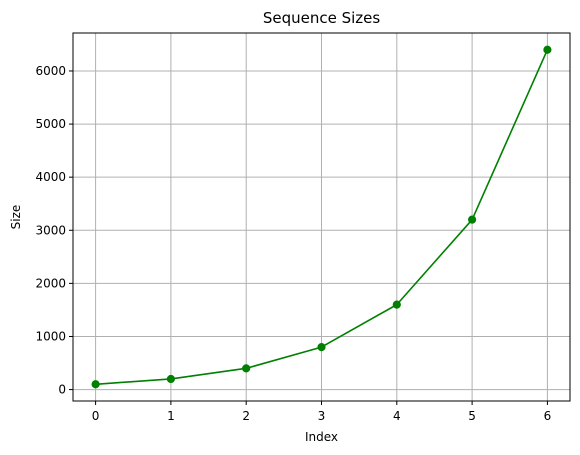 The height and width of the screenshot is (455, 580). What do you see at coordinates (50, 283) in the screenshot?
I see `y-tick-label: 2000` at bounding box center [50, 283].